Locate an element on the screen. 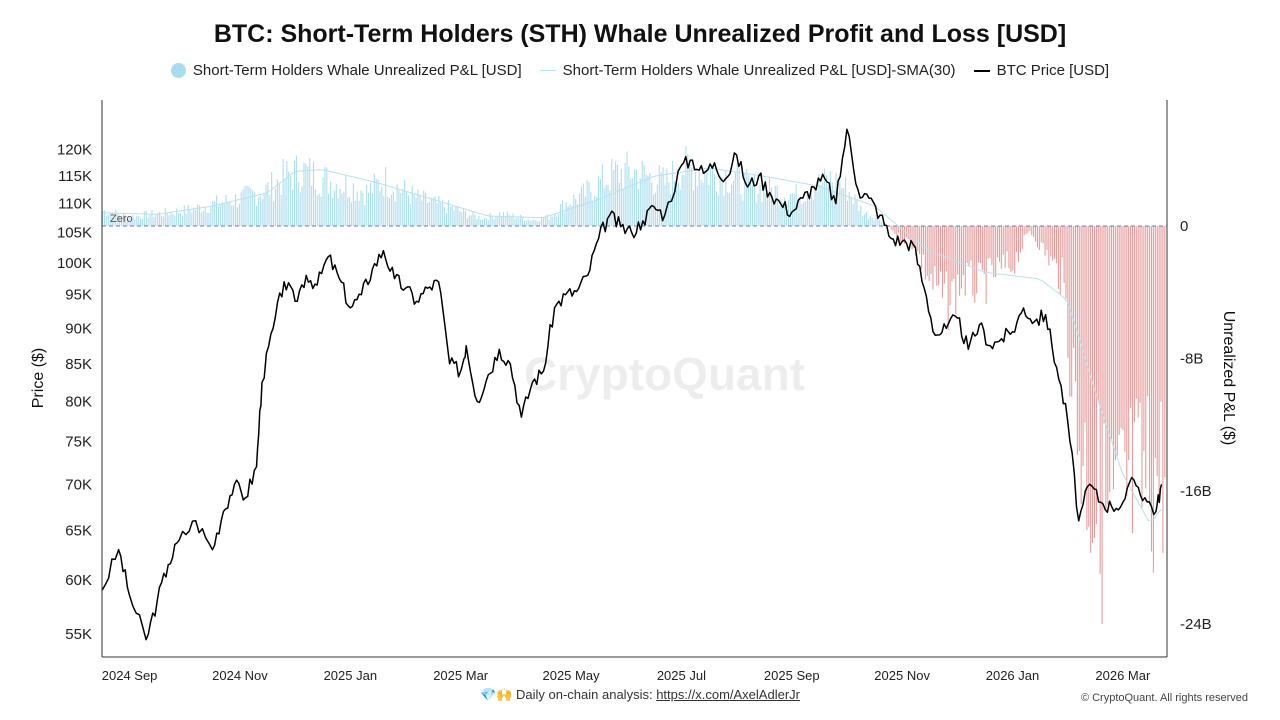 This screenshot has width=1280, height=720. left-tick-label: 110K is located at coordinates (75, 204).